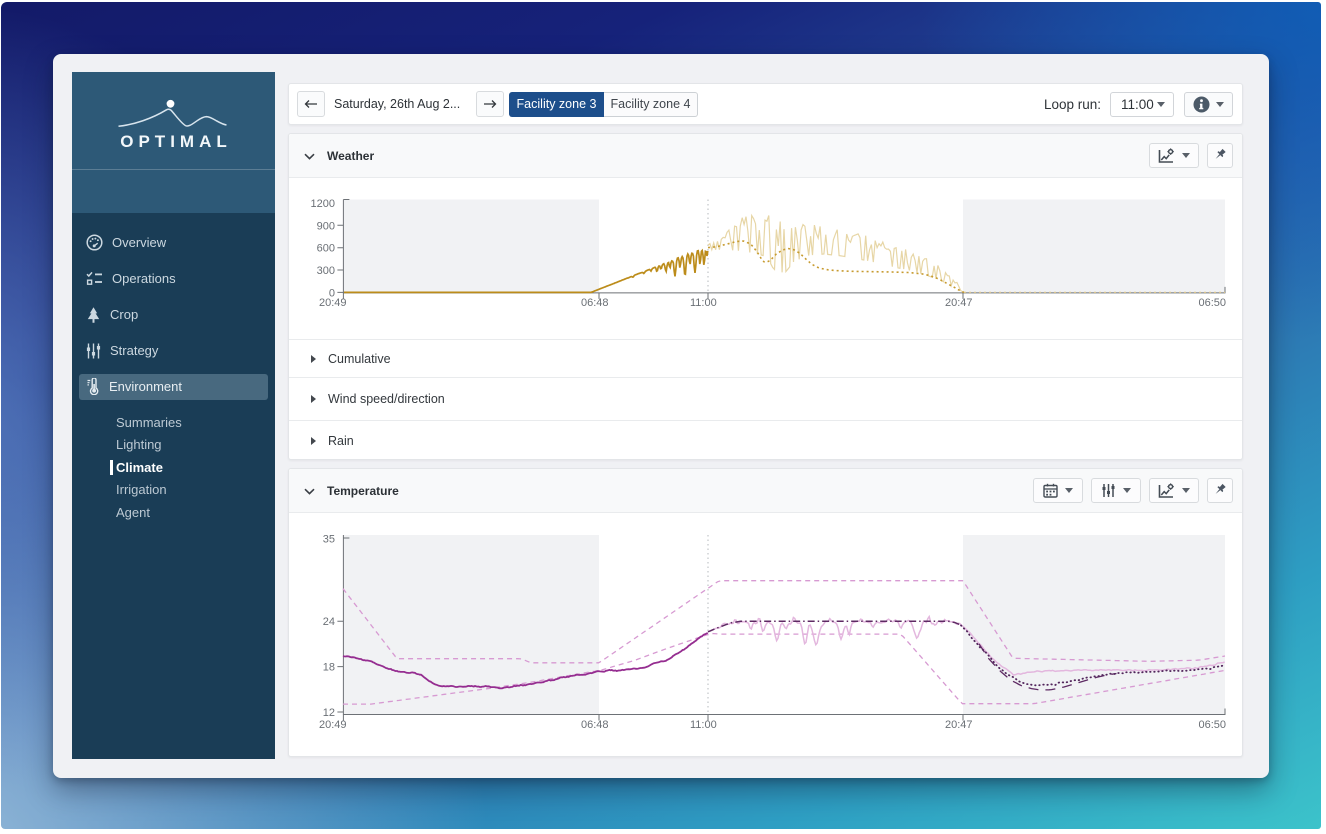 This screenshot has height=834, width=1326. Describe the element at coordinates (326, 249) in the screenshot. I see `svg-text: 600` at that location.